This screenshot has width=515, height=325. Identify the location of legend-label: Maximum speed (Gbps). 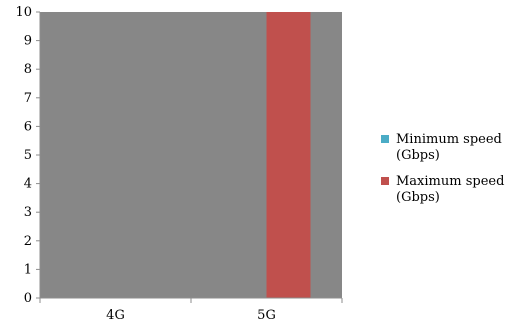
(450, 189).